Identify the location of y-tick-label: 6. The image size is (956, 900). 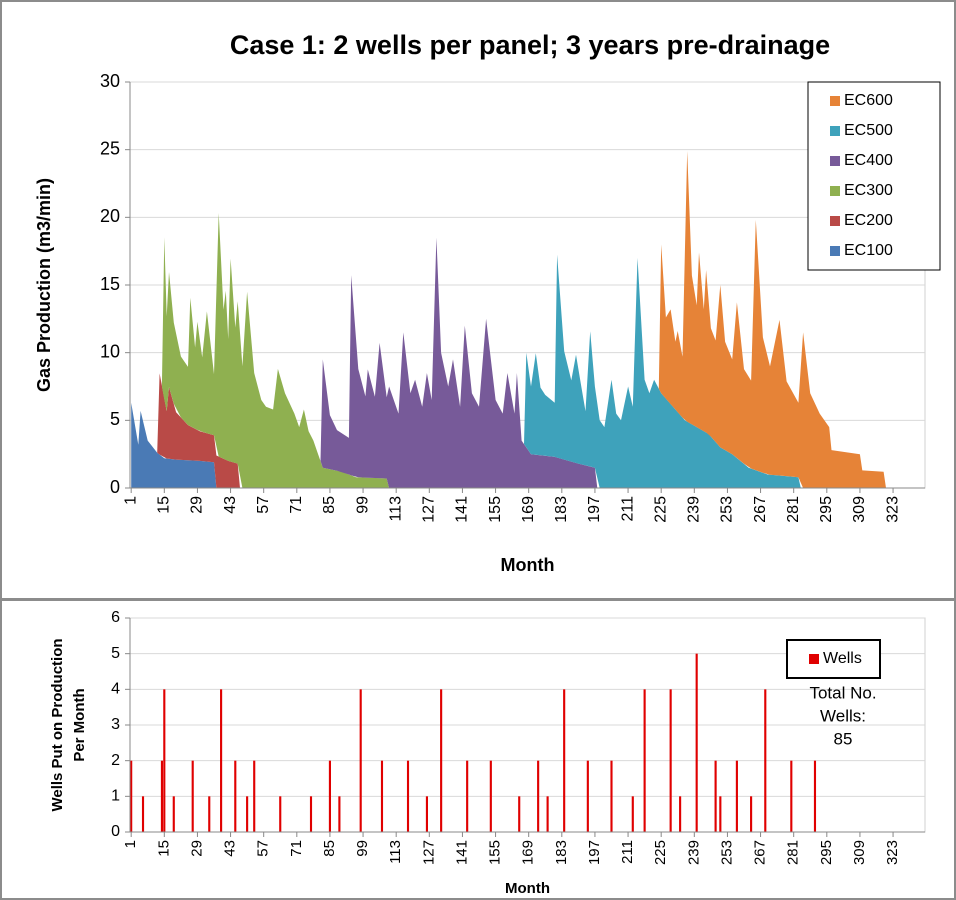
(115, 617).